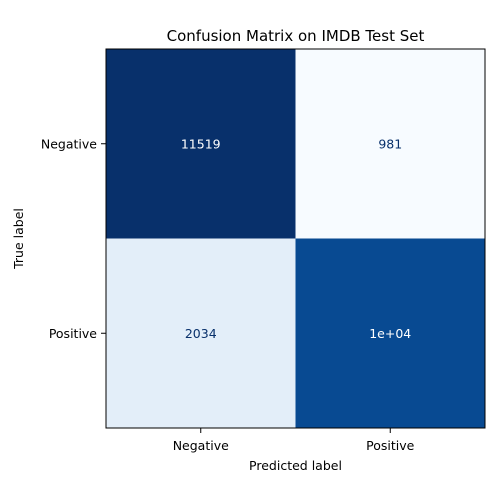 The height and width of the screenshot is (500, 500). I want to click on y-axis-label: True label, so click(18, 239).